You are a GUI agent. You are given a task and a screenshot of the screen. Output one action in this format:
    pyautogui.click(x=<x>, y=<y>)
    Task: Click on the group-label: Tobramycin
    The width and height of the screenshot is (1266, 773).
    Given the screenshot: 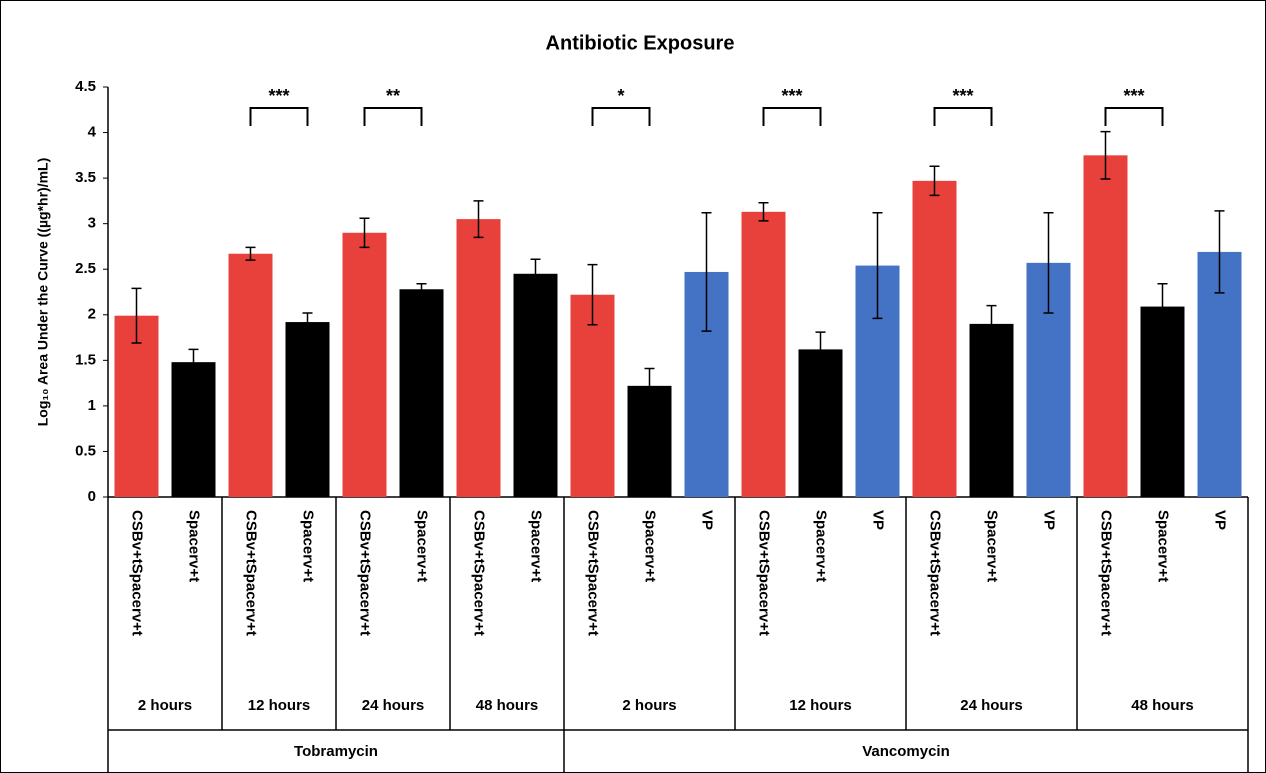 What is the action you would take?
    pyautogui.click(x=336, y=751)
    